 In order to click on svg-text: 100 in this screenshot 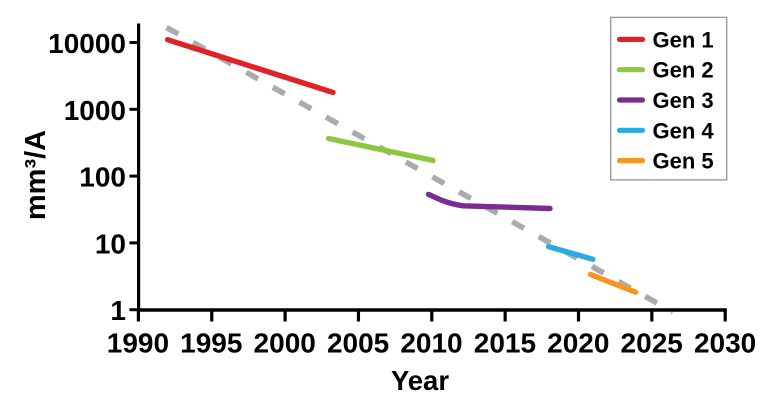, I will do `click(102, 177)`.